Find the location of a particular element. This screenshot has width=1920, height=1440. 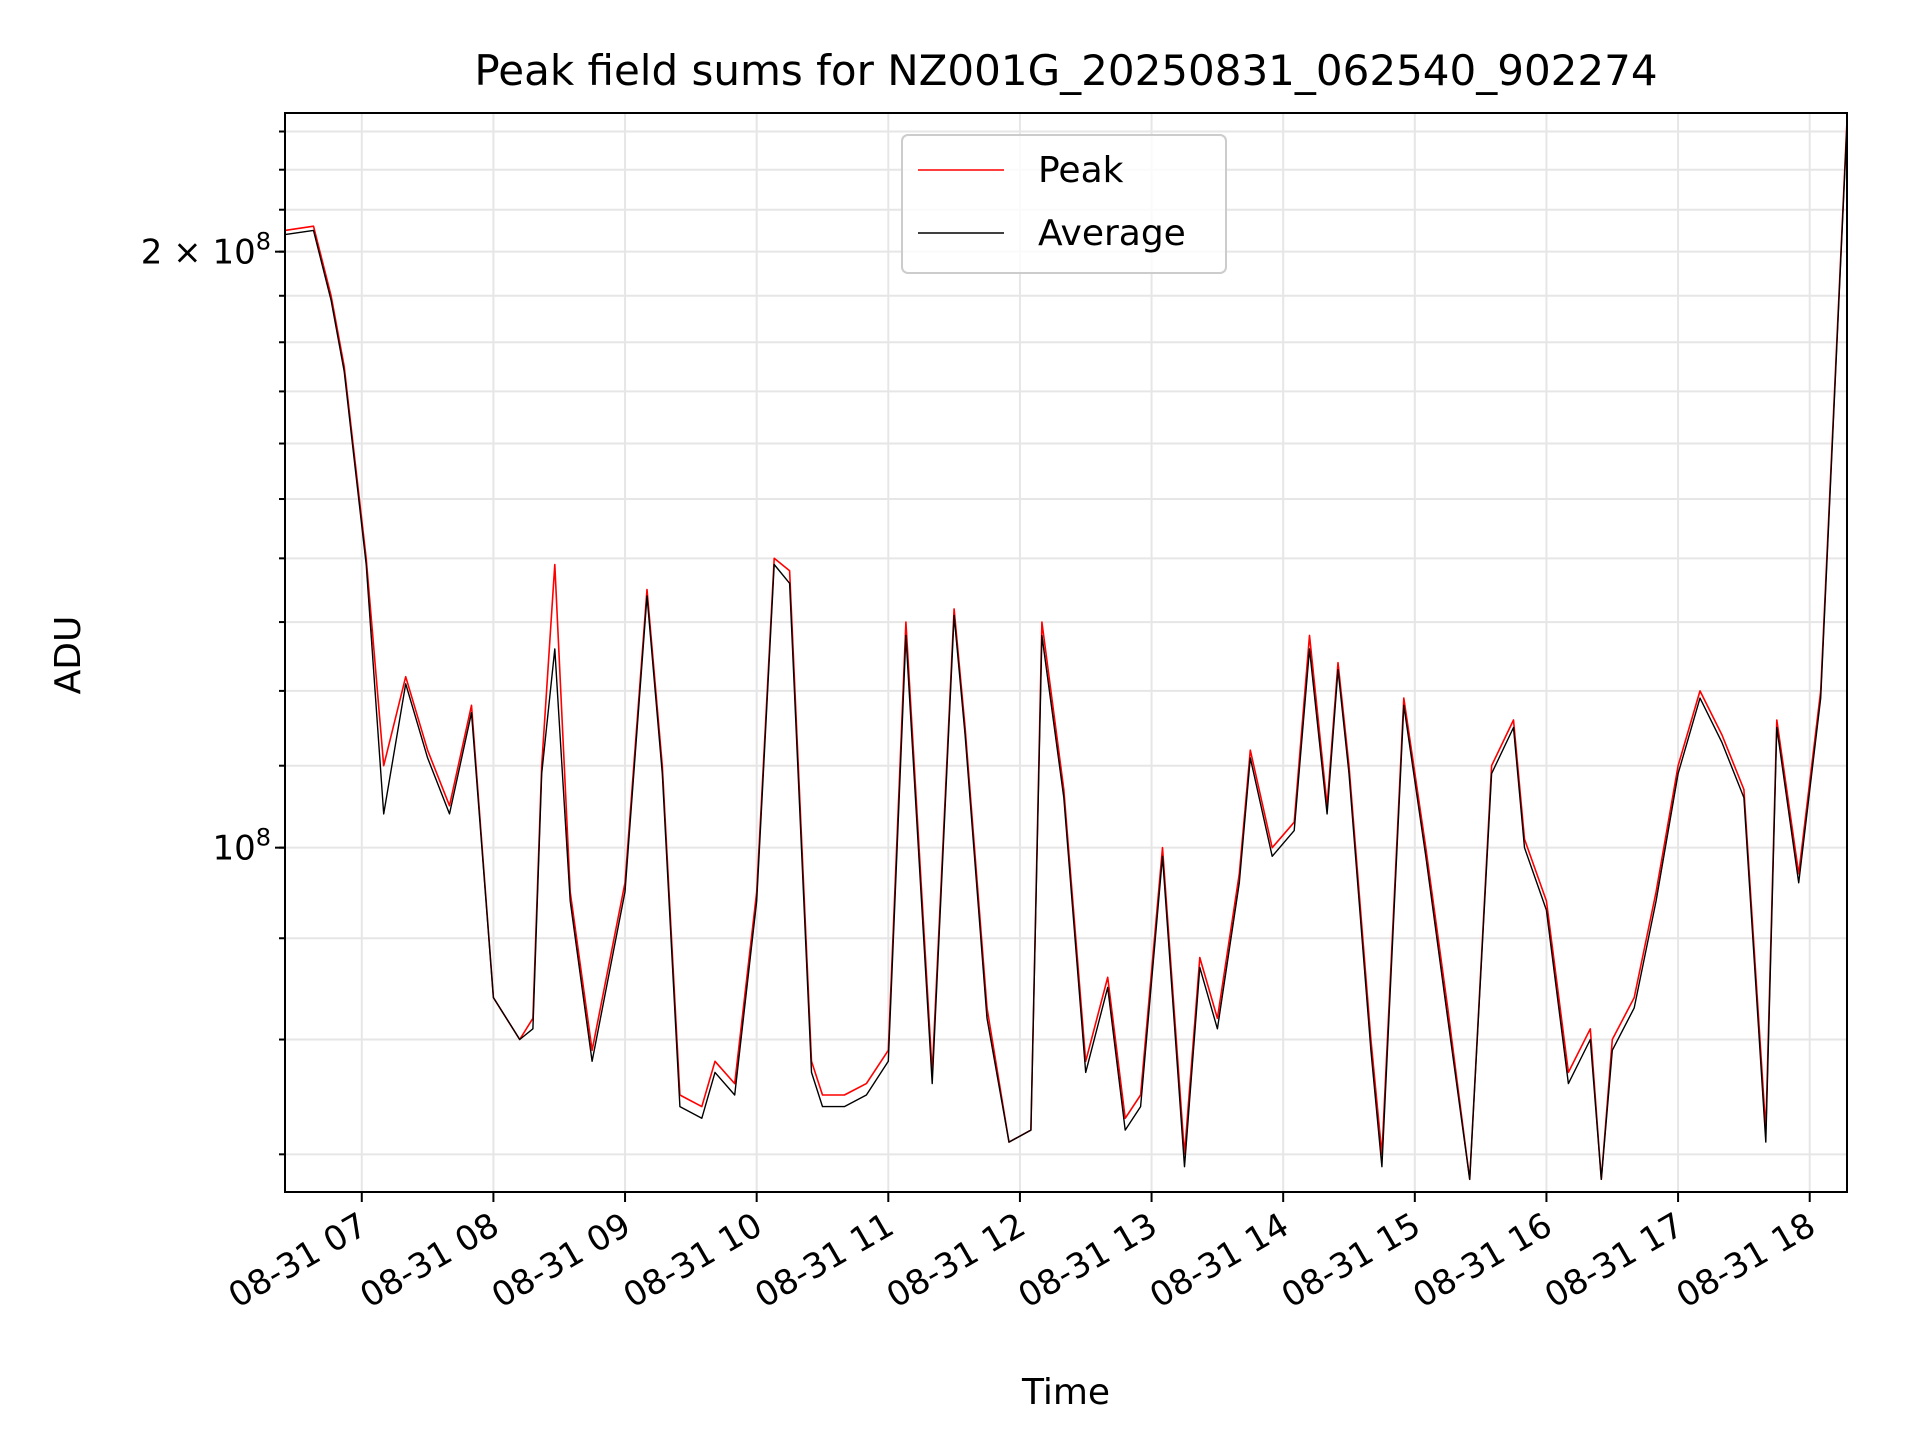

x-axis-label: Time is located at coordinates (1065, 1392).